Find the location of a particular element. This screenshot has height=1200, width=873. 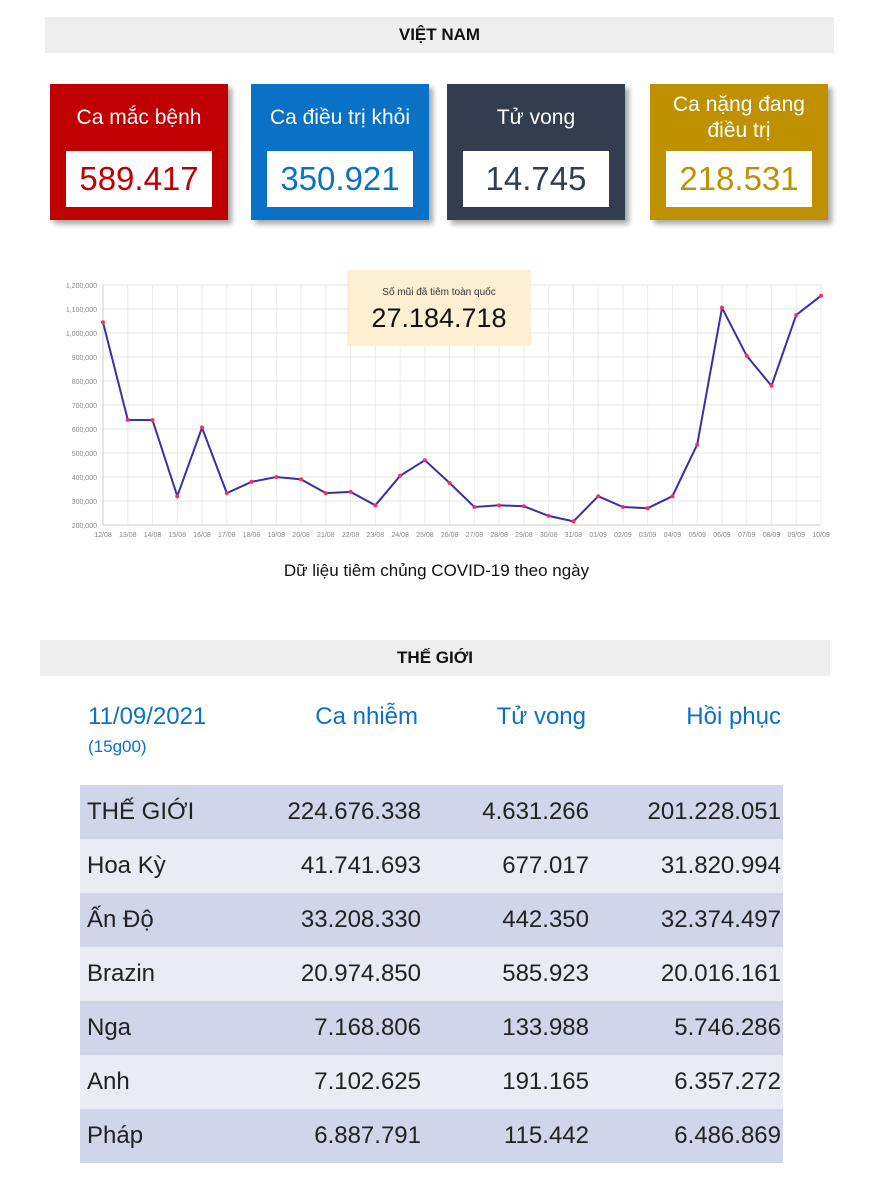

country-deaths: 133.988 is located at coordinates (545, 1027).